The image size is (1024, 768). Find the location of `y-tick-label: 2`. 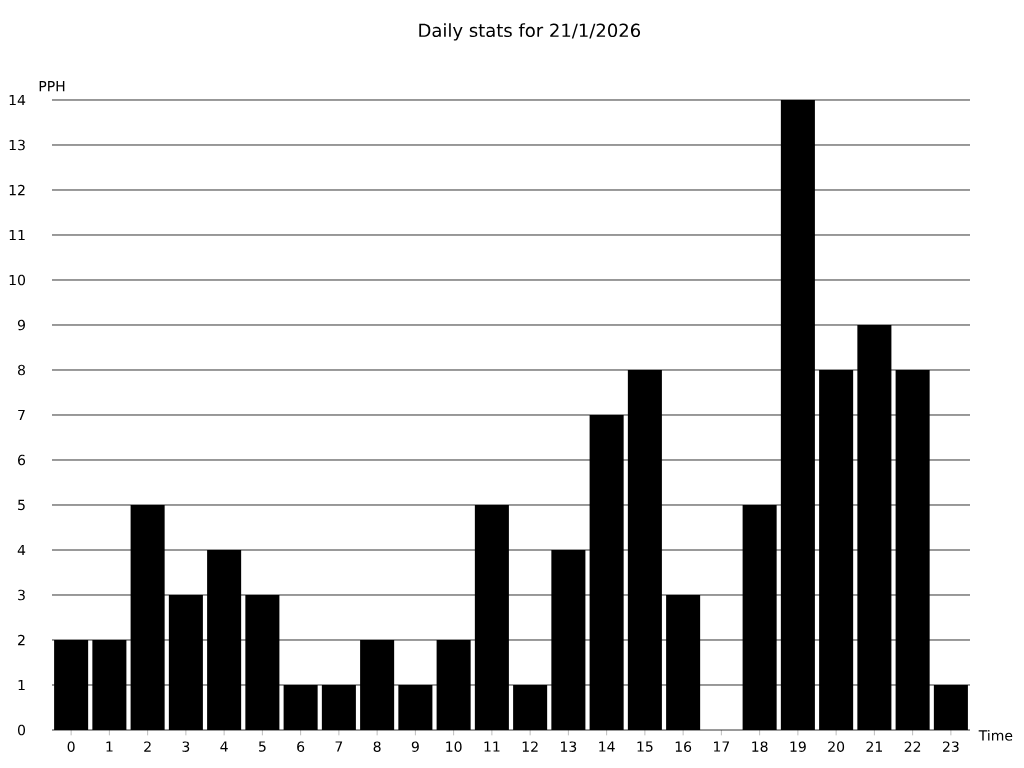

y-tick-label: 2 is located at coordinates (21, 640).